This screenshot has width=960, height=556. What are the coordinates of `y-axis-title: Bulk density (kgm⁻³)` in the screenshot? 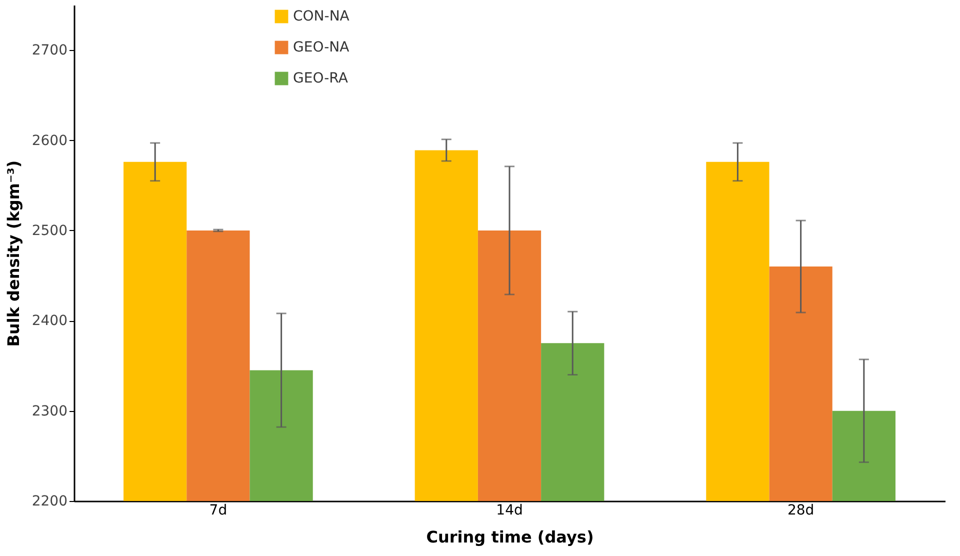 It's located at (13, 253).